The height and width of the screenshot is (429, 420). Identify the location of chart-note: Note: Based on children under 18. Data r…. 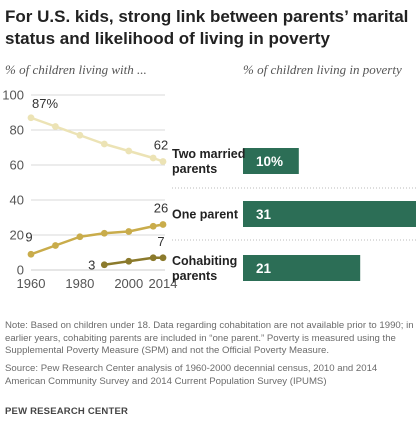
(209, 338).